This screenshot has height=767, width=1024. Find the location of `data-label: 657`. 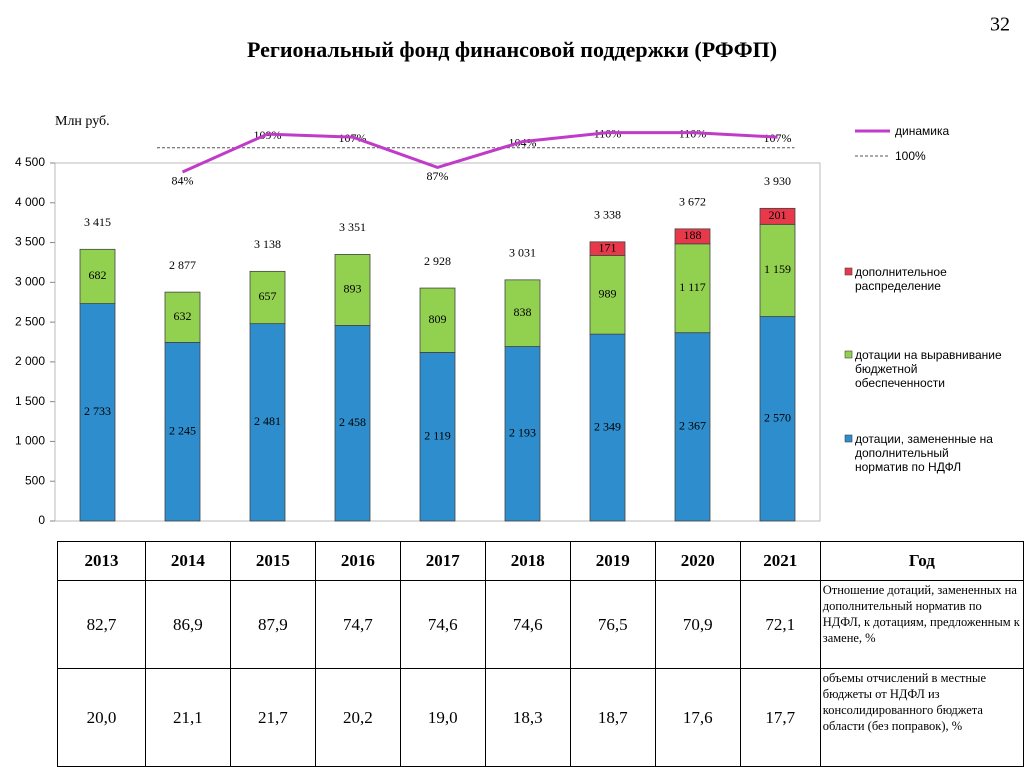

data-label: 657 is located at coordinates (268, 296).